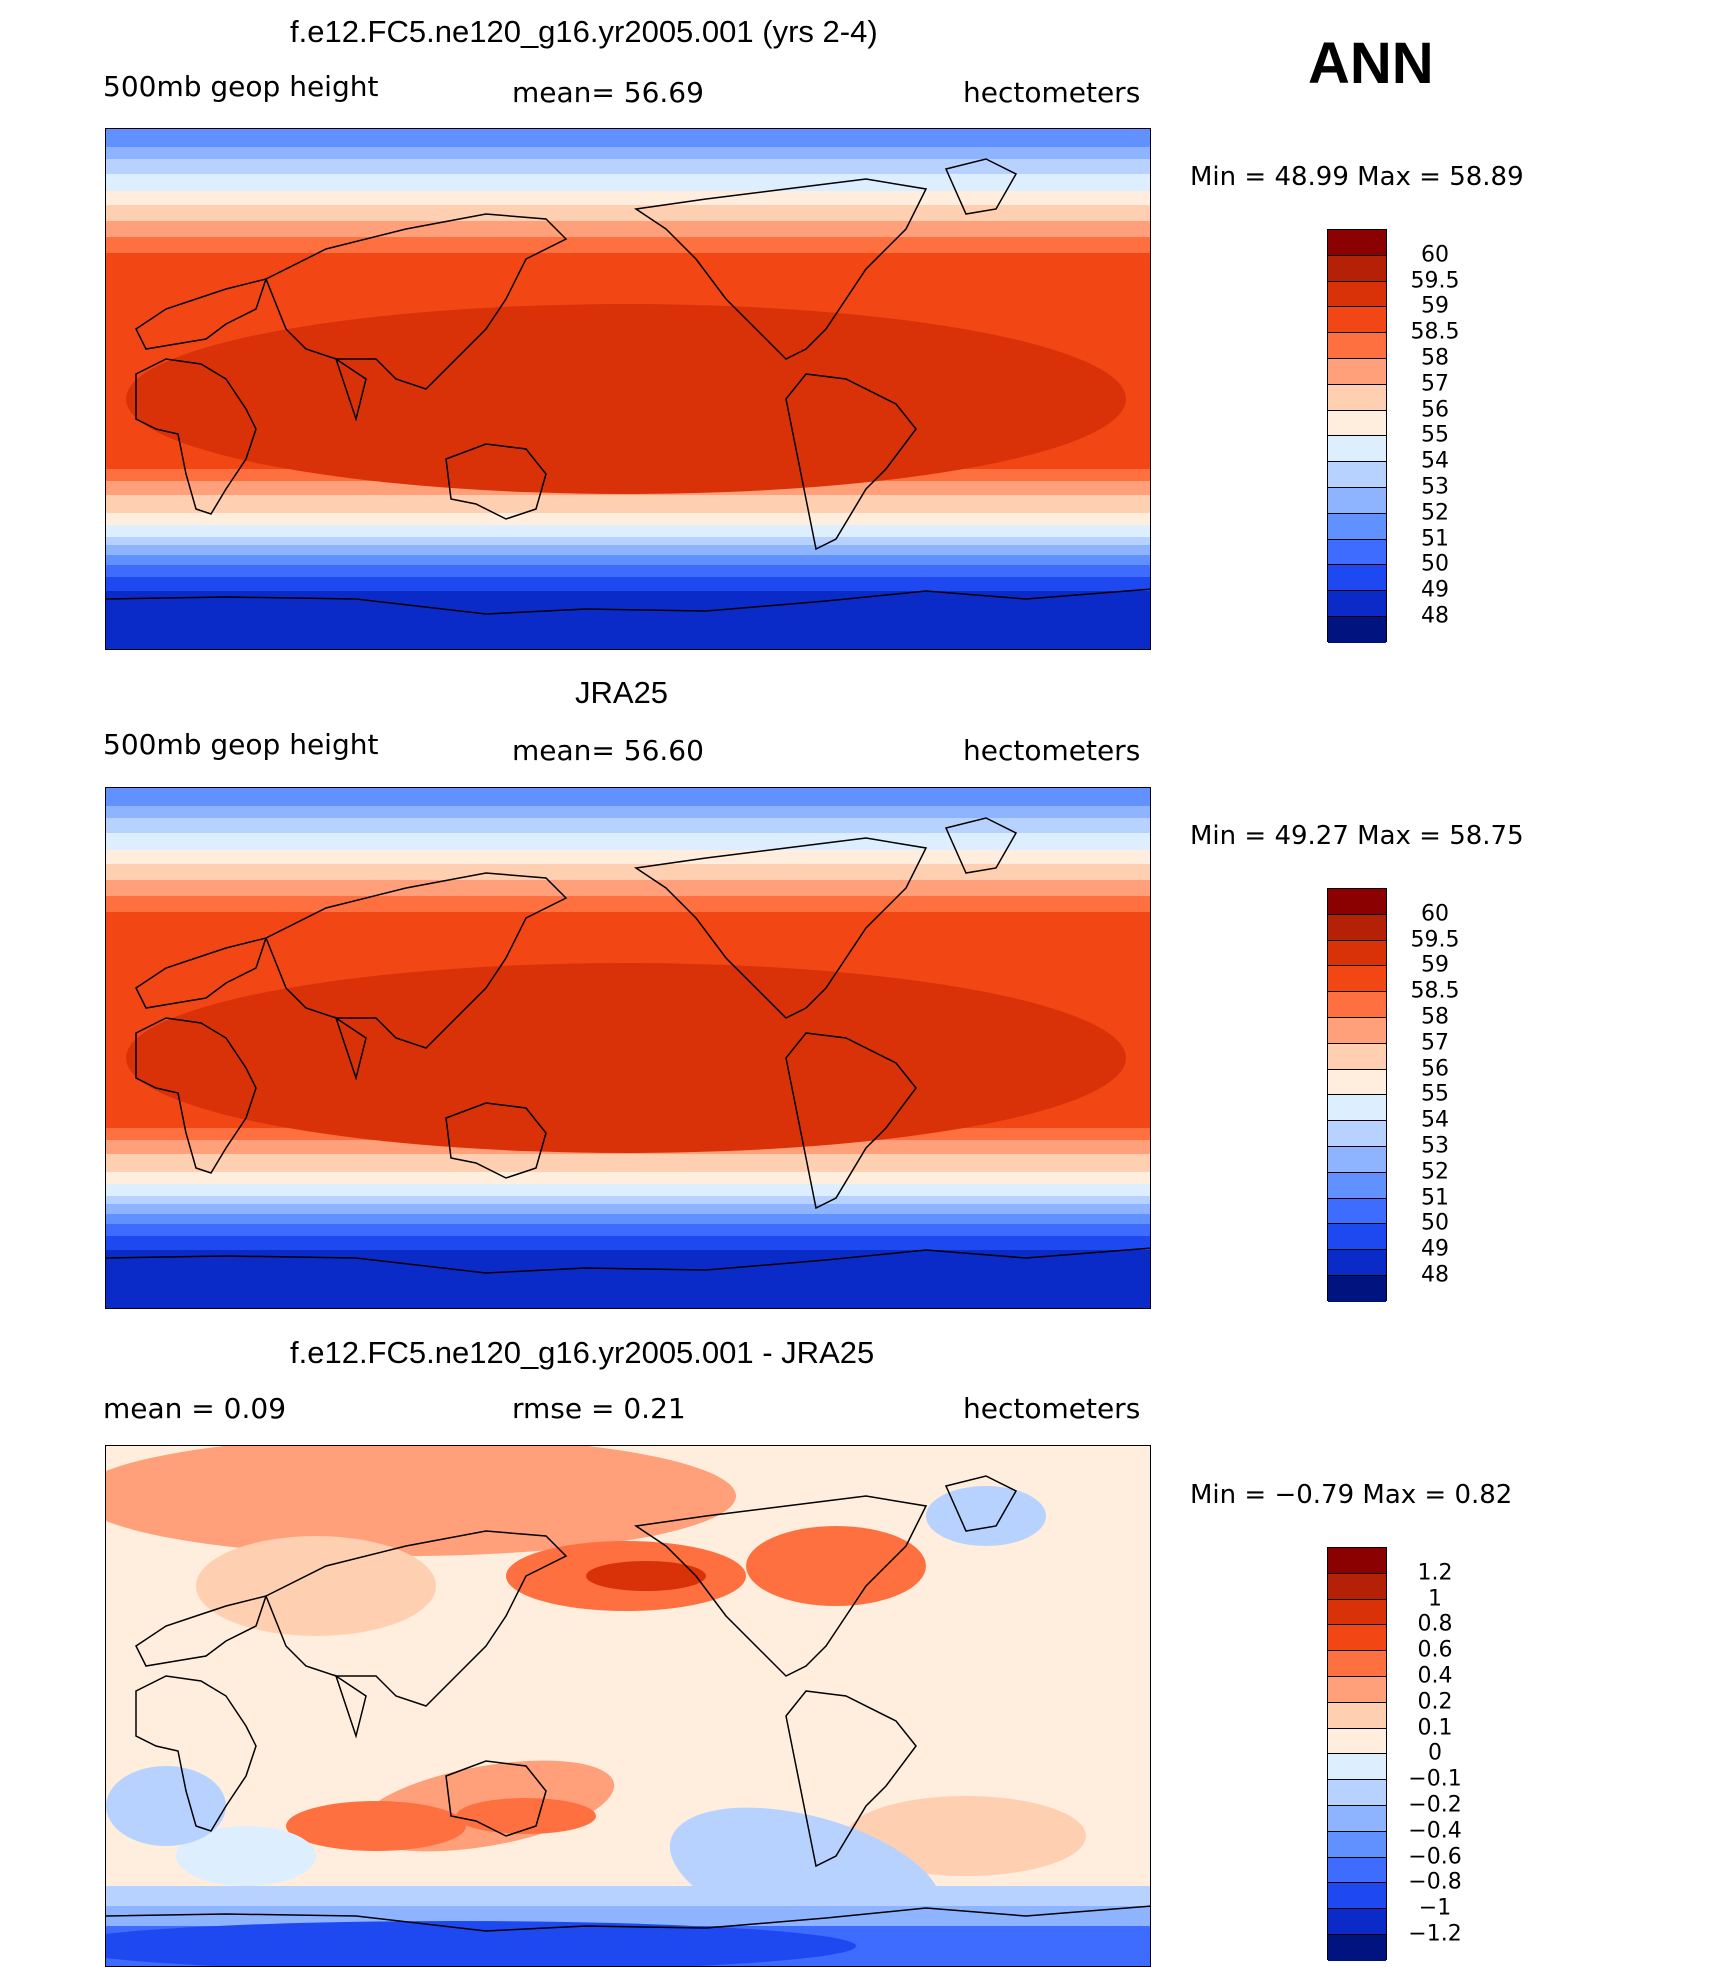  What do you see at coordinates (1435, 590) in the screenshot?
I see `colorbar-tick-label: 49` at bounding box center [1435, 590].